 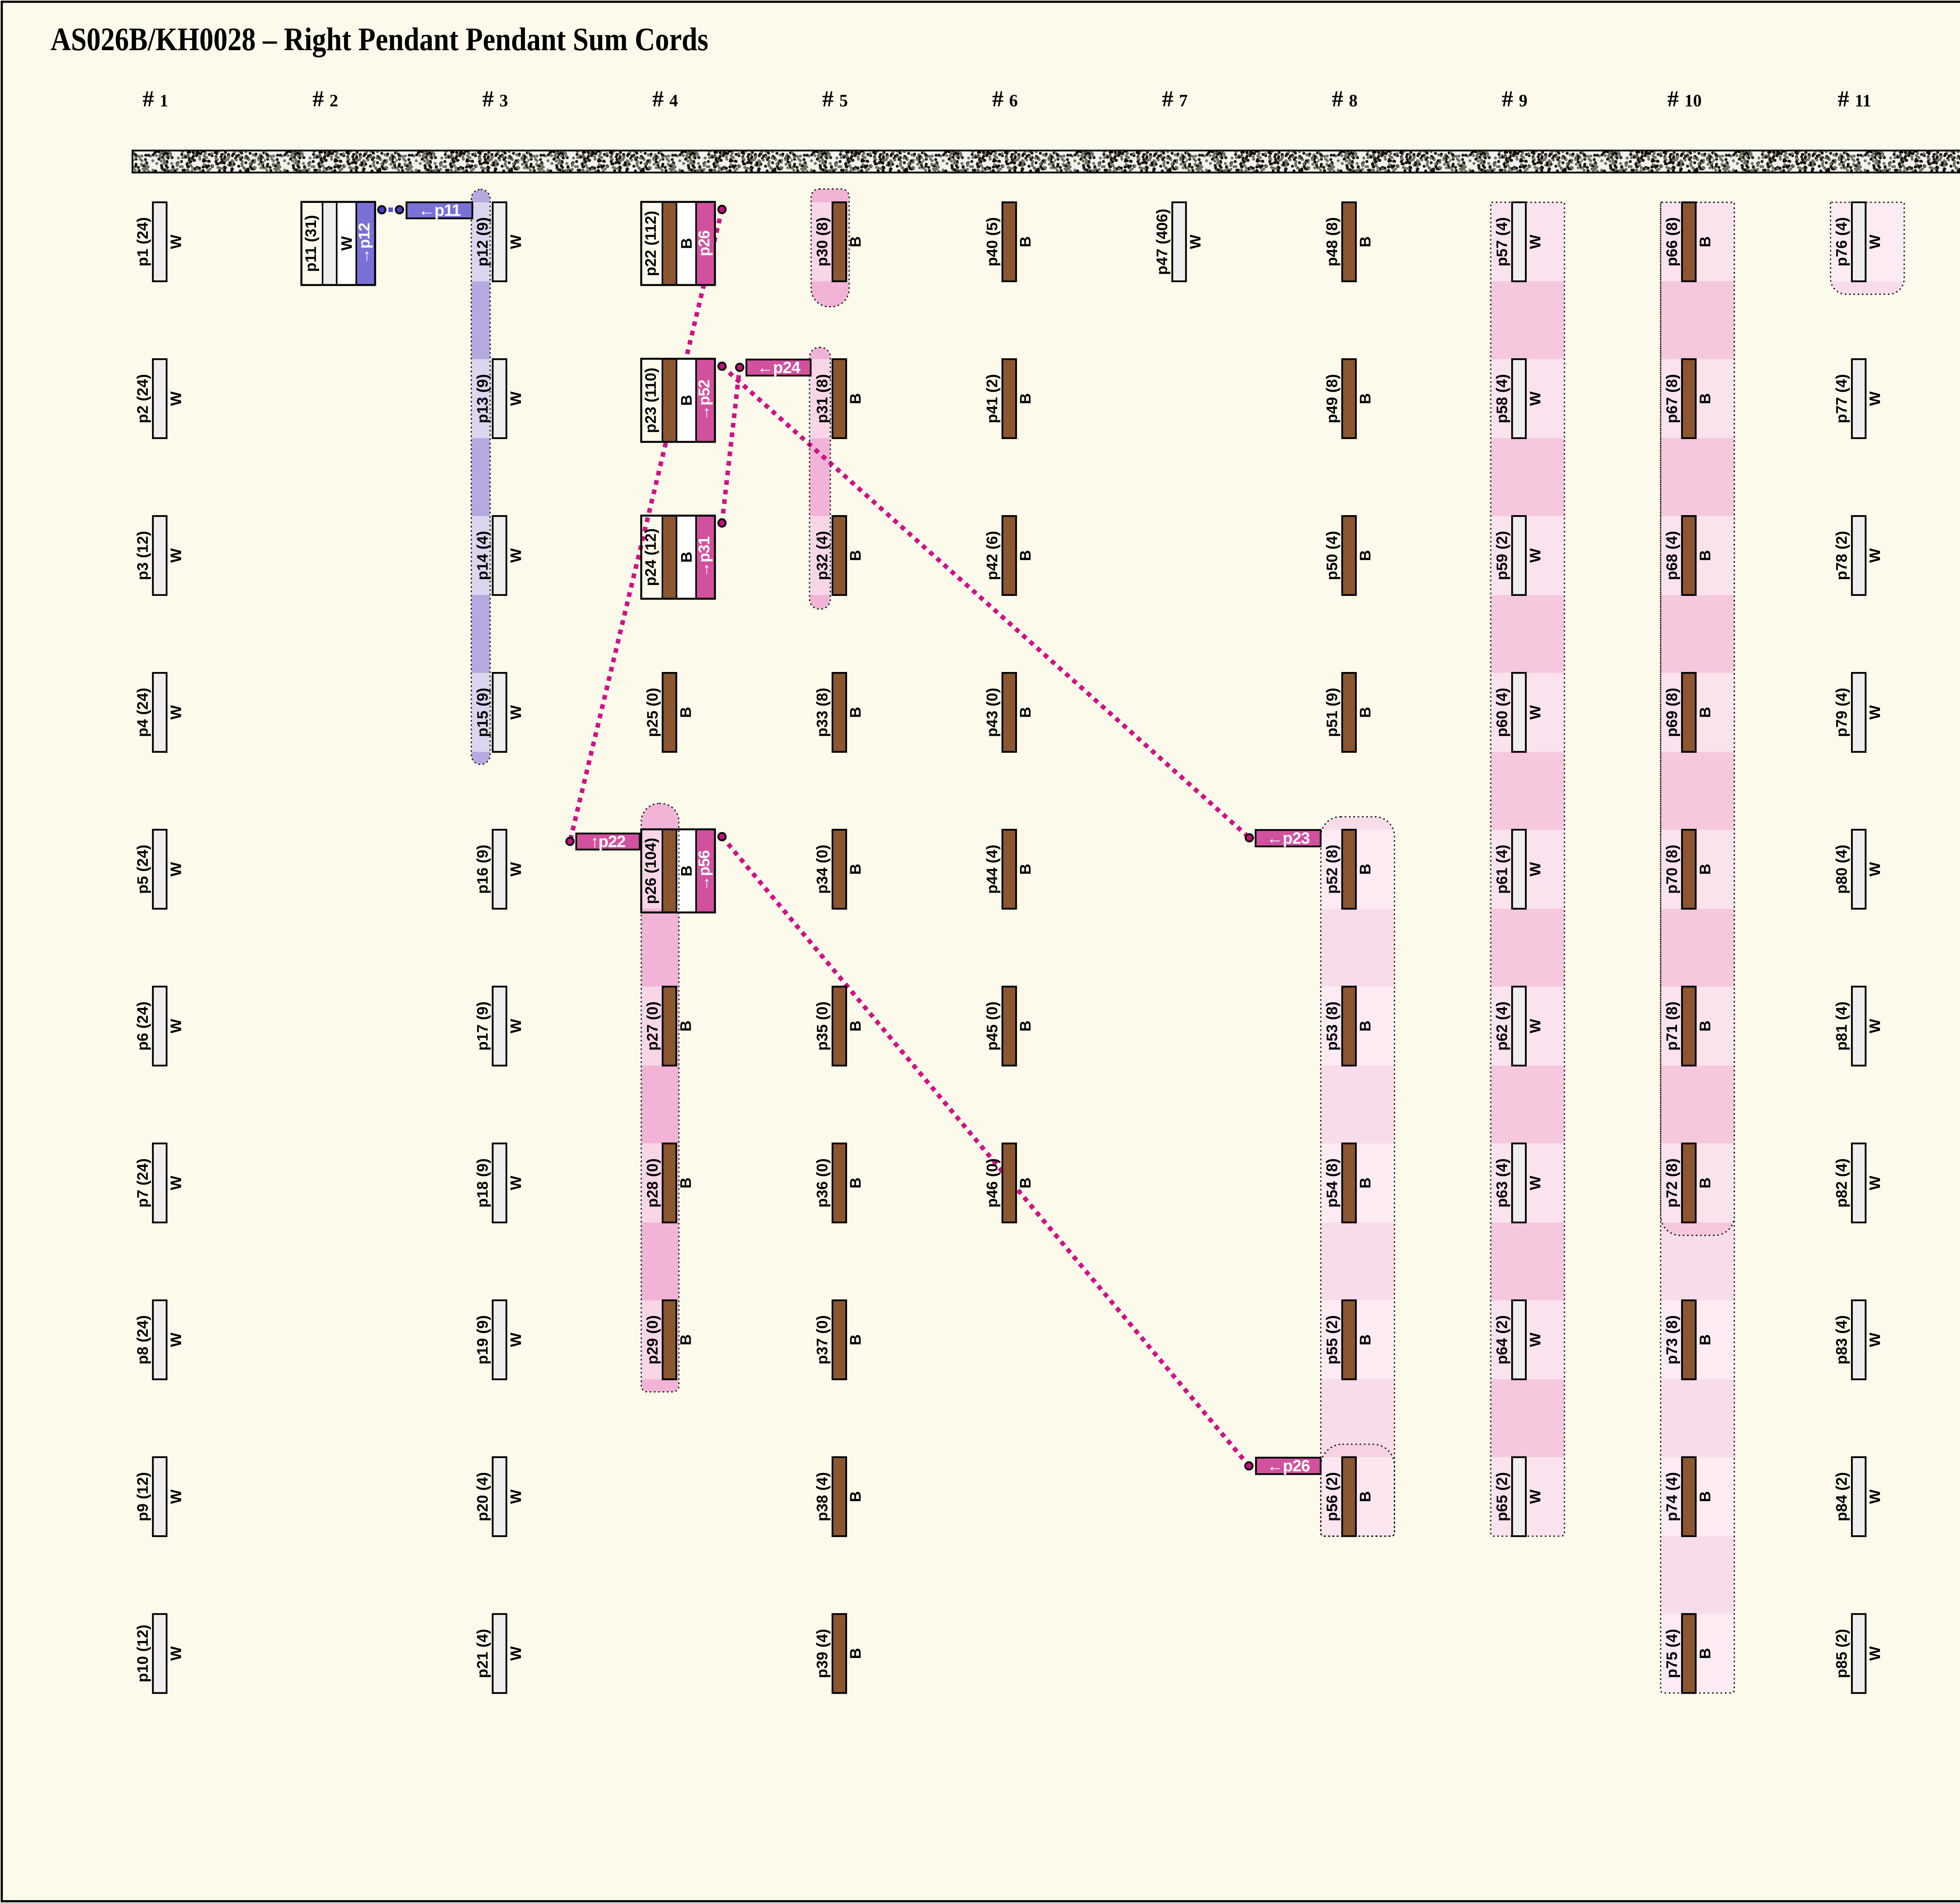 What do you see at coordinates (823, 555) in the screenshot?
I see `svg-text: p32 (4)` at bounding box center [823, 555].